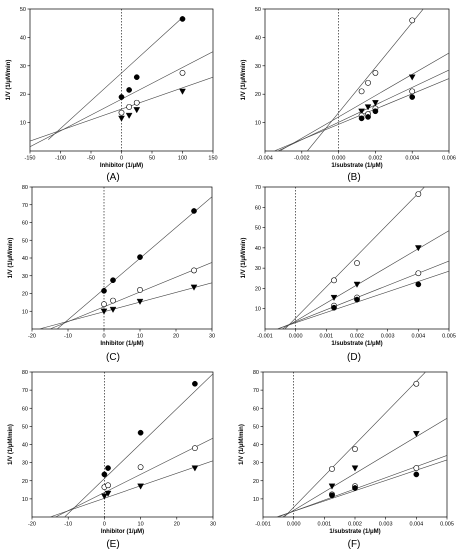 Image resolution: width=464 pixels, height=550 pixels. Describe the element at coordinates (265, 159) in the screenshot. I see `x-tick-label: -0.004` at that location.